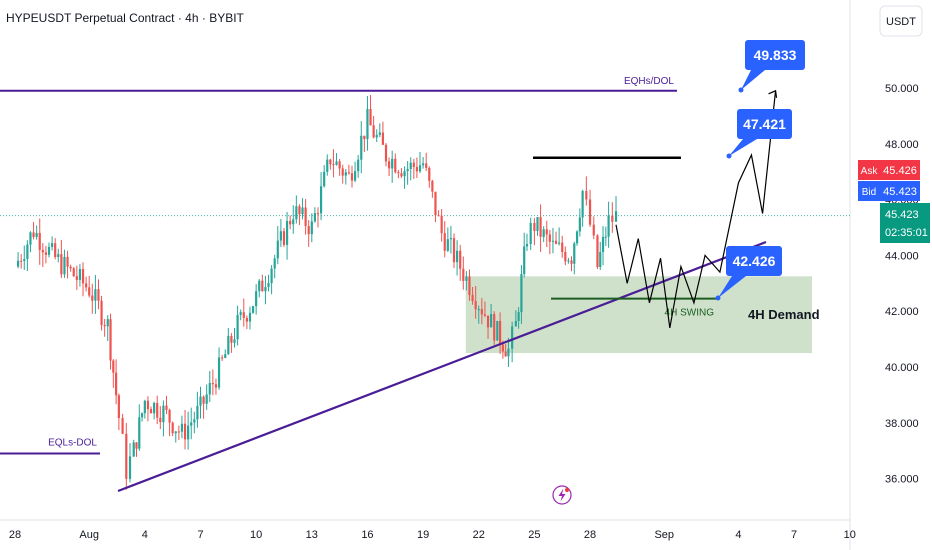 The width and height of the screenshot is (932, 550). What do you see at coordinates (902, 480) in the screenshot?
I see `price-tick-label: 36.000` at bounding box center [902, 480].